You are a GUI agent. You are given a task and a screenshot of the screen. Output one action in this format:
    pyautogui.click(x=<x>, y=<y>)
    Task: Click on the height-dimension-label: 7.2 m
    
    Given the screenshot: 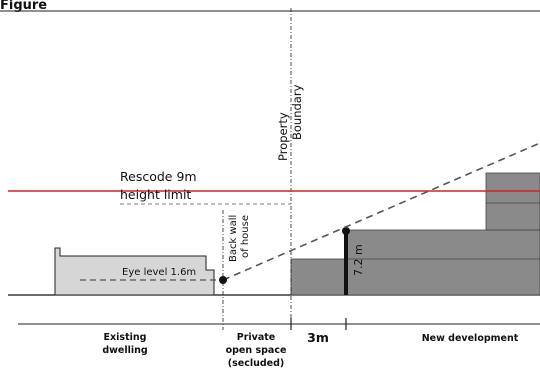 What is the action you would take?
    pyautogui.click(x=358, y=260)
    